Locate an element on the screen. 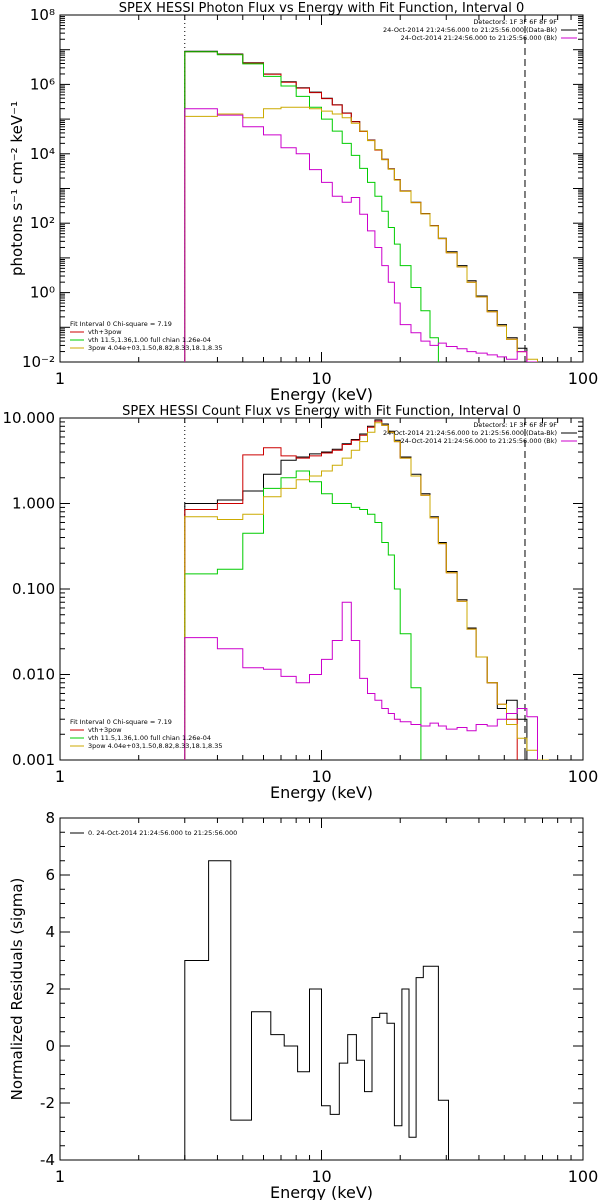 The image size is (600, 1200). y-tick-label: 0.010 is located at coordinates (33, 675).